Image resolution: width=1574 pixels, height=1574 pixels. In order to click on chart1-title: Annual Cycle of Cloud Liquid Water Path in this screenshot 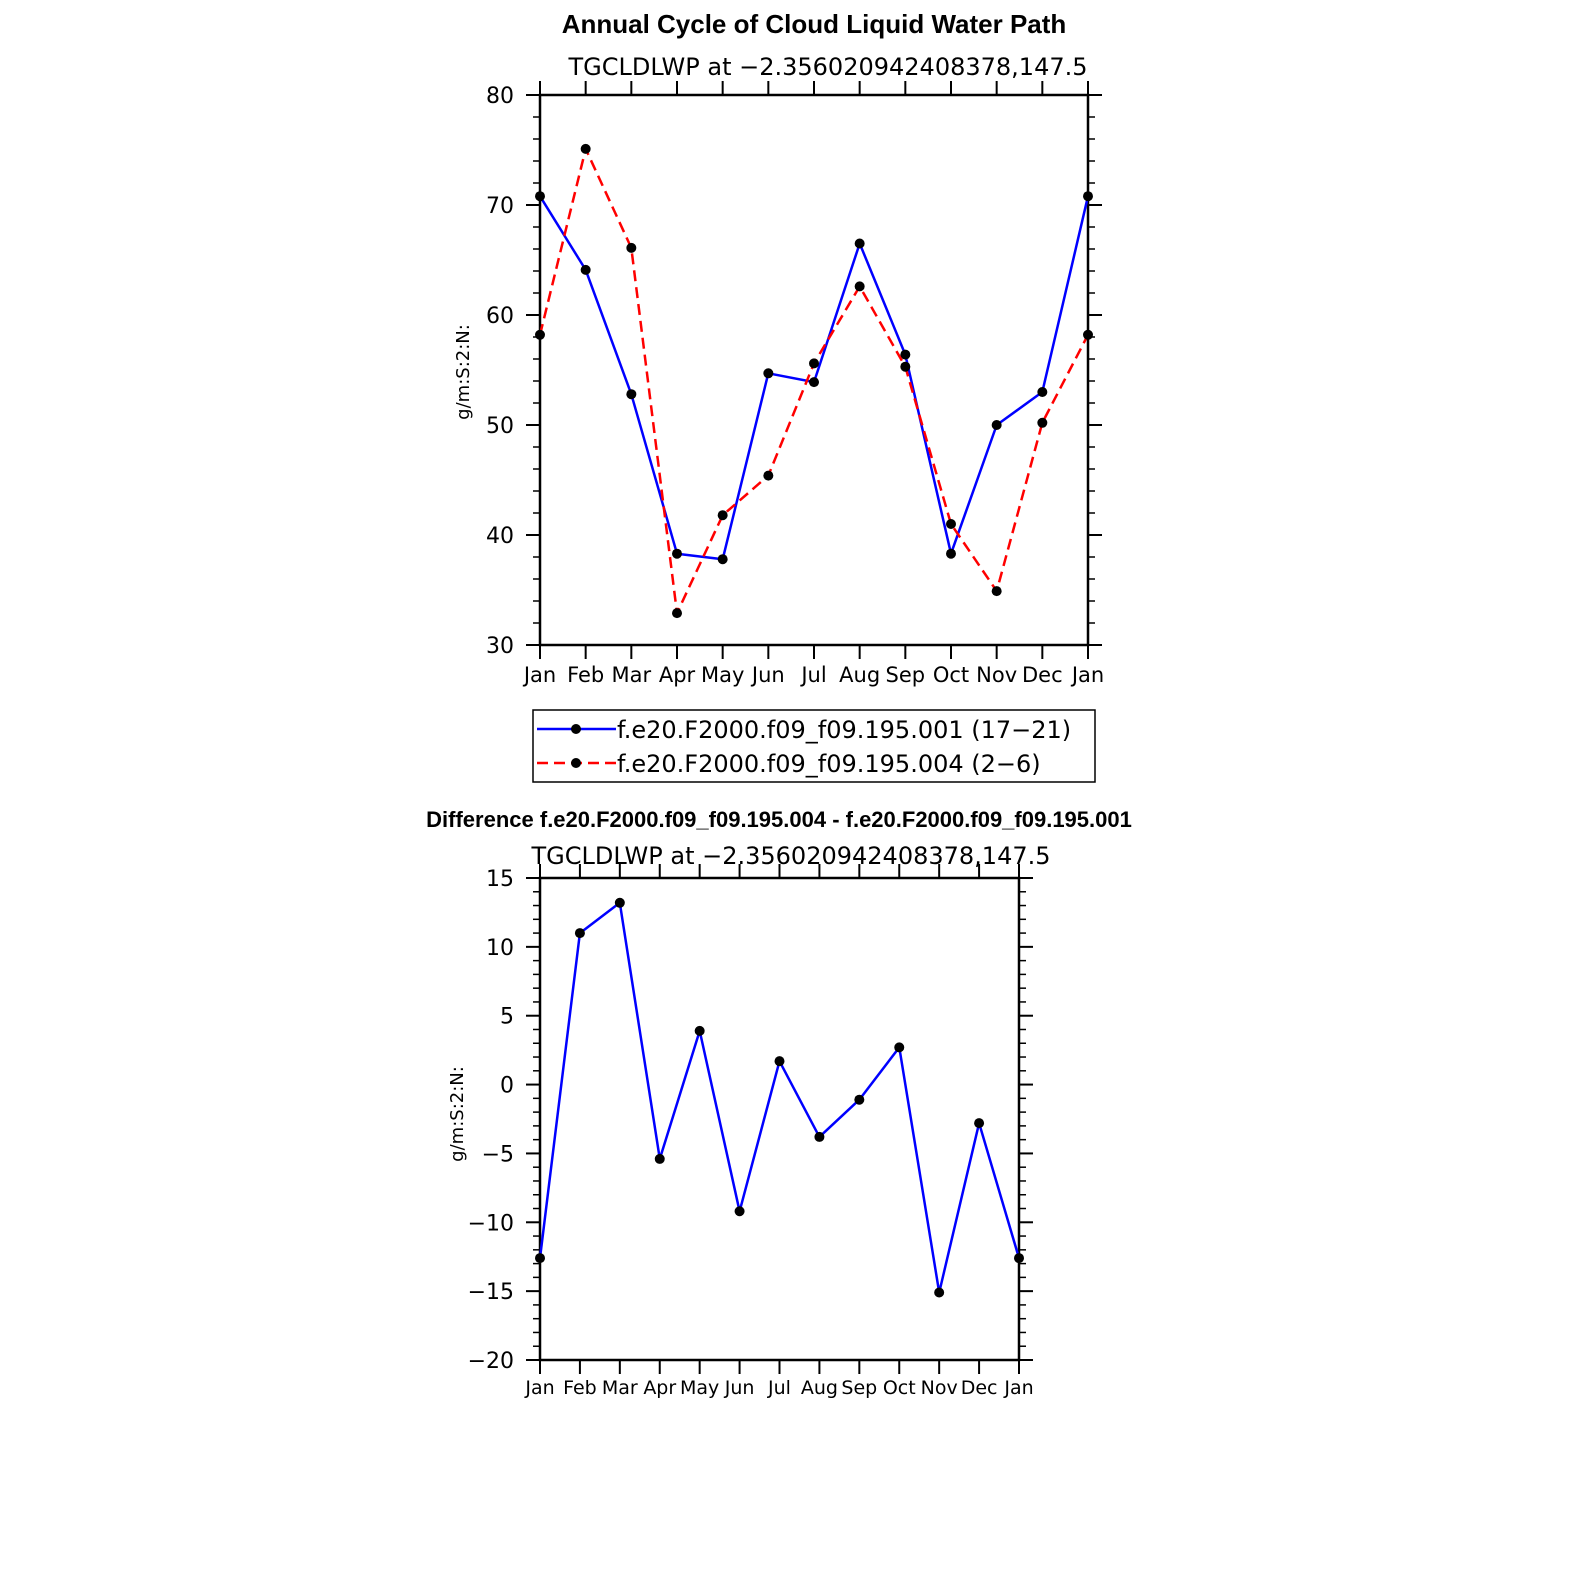, I will do `click(814, 24)`.